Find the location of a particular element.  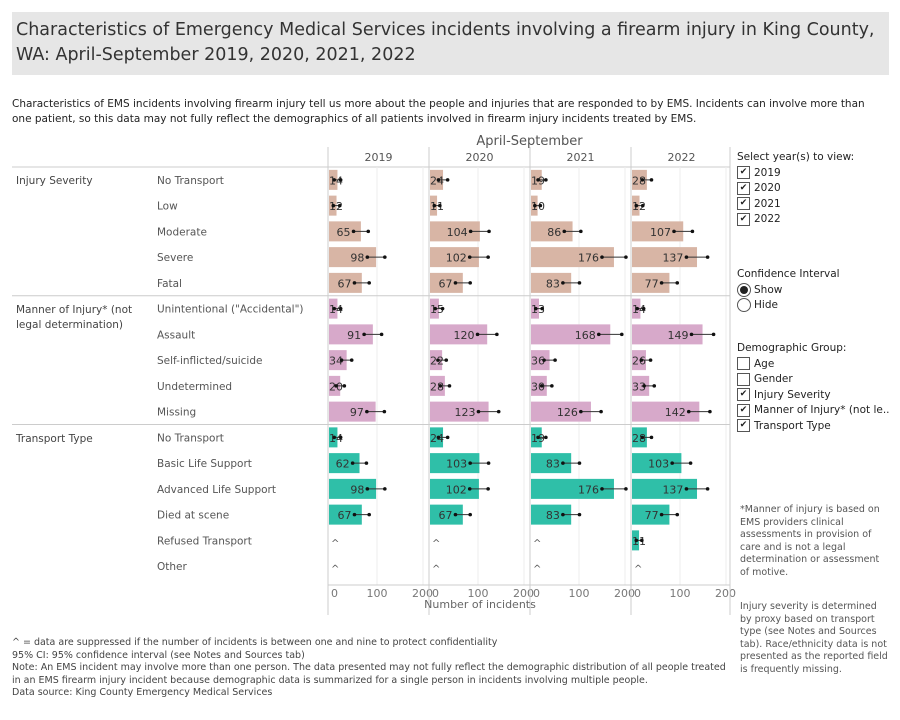

data-label: 13 is located at coordinates (538, 309).